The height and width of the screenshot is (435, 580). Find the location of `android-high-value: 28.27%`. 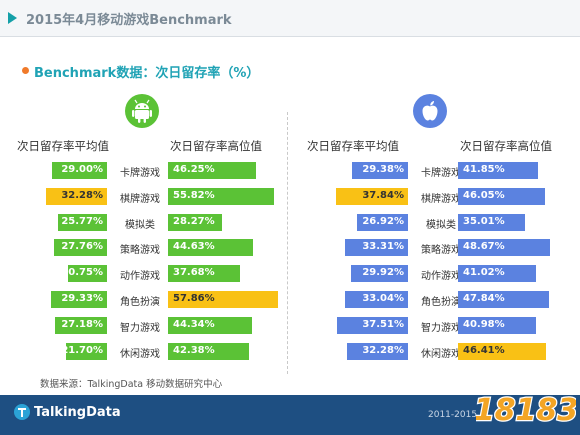

android-high-value: 28.27% is located at coordinates (194, 221).